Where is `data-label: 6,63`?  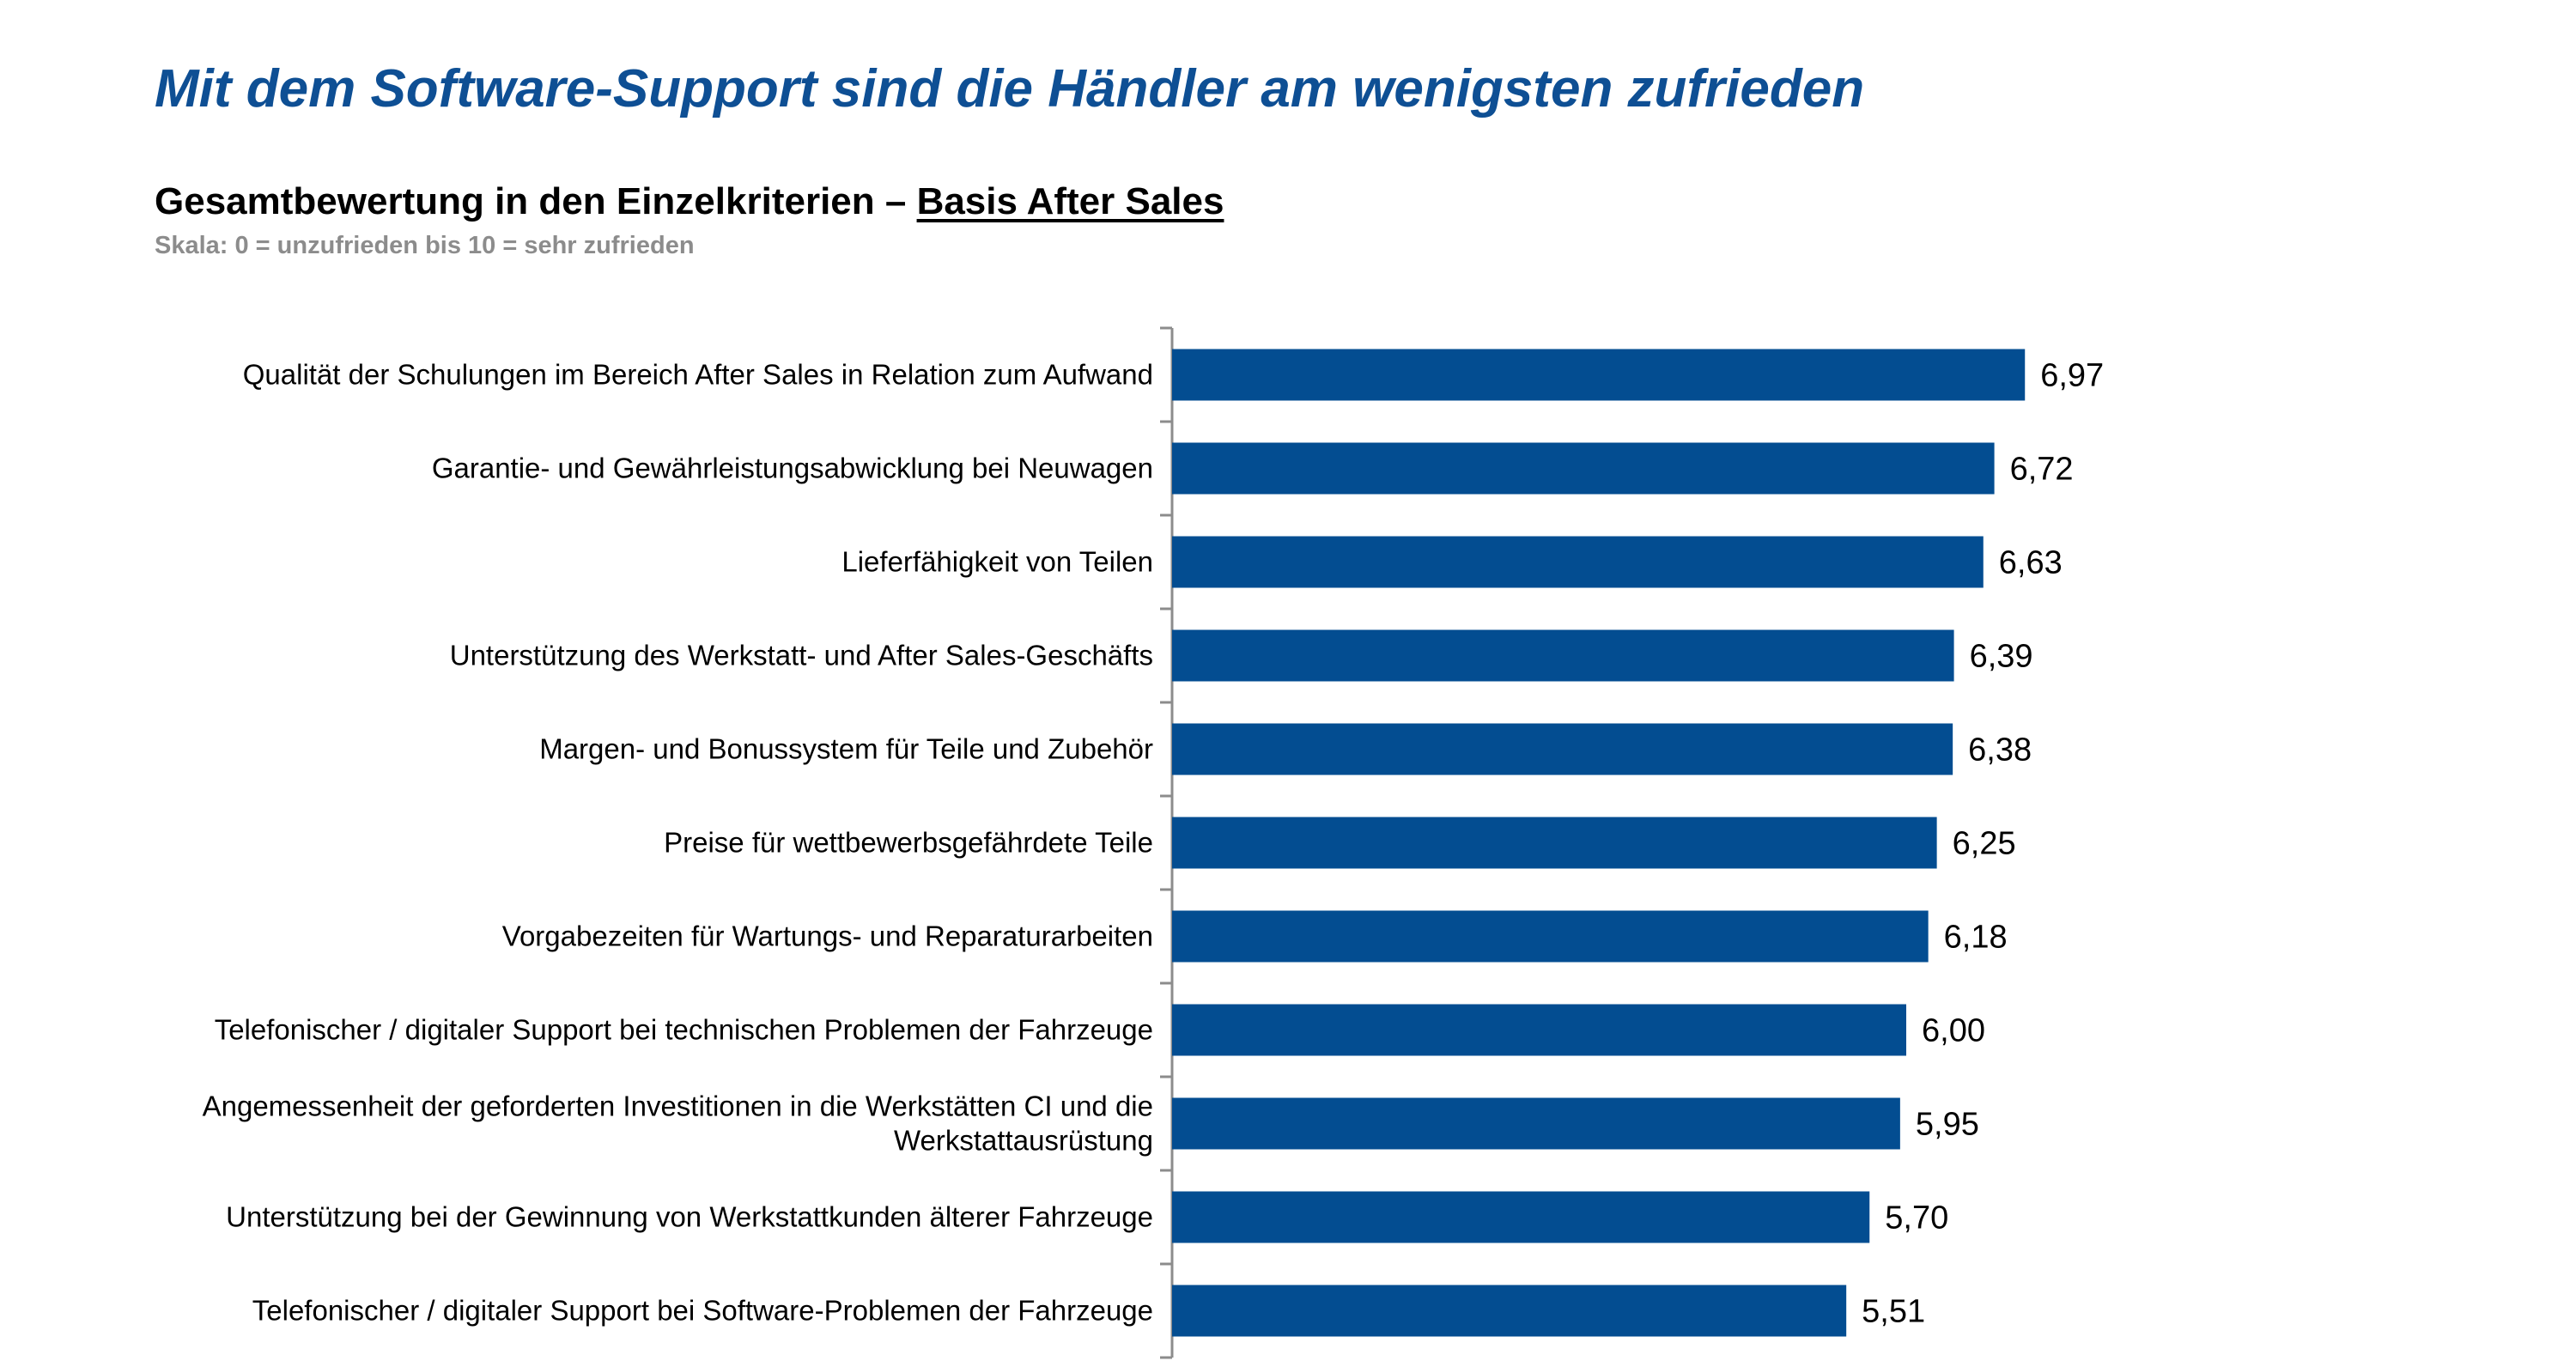 data-label: 6,63 is located at coordinates (2031, 563).